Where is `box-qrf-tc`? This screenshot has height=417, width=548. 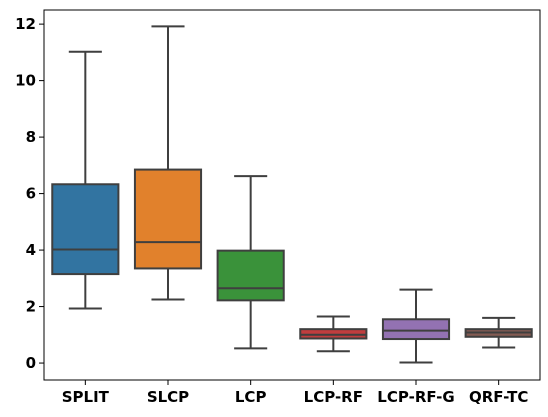
box-qrf-tc is located at coordinates (498, 332).